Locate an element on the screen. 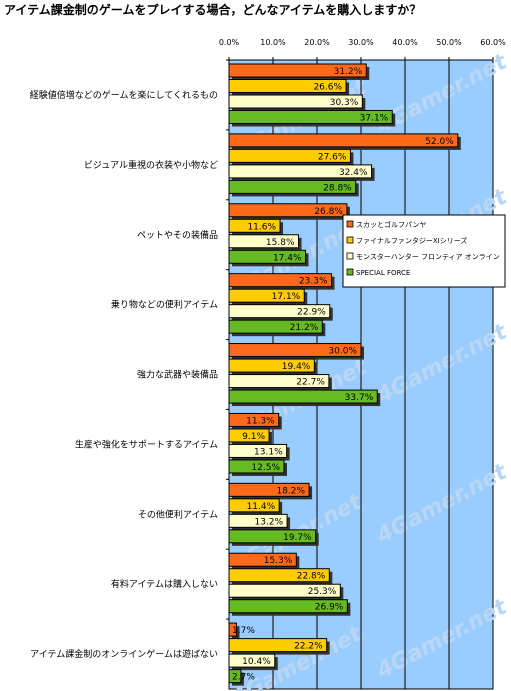 The image size is (511, 691). legend-label-1: ファイナルファンタジーXIシリーズ is located at coordinates (411, 240).